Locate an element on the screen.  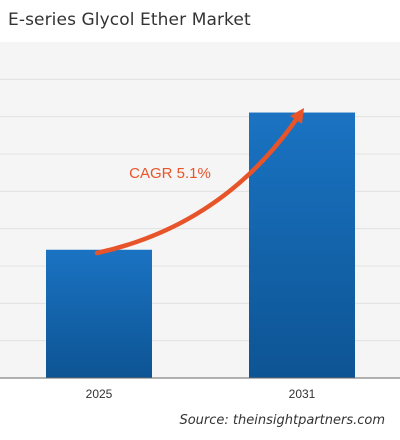
x-tick-labels: 2025 2031 is located at coordinates (201, 394).